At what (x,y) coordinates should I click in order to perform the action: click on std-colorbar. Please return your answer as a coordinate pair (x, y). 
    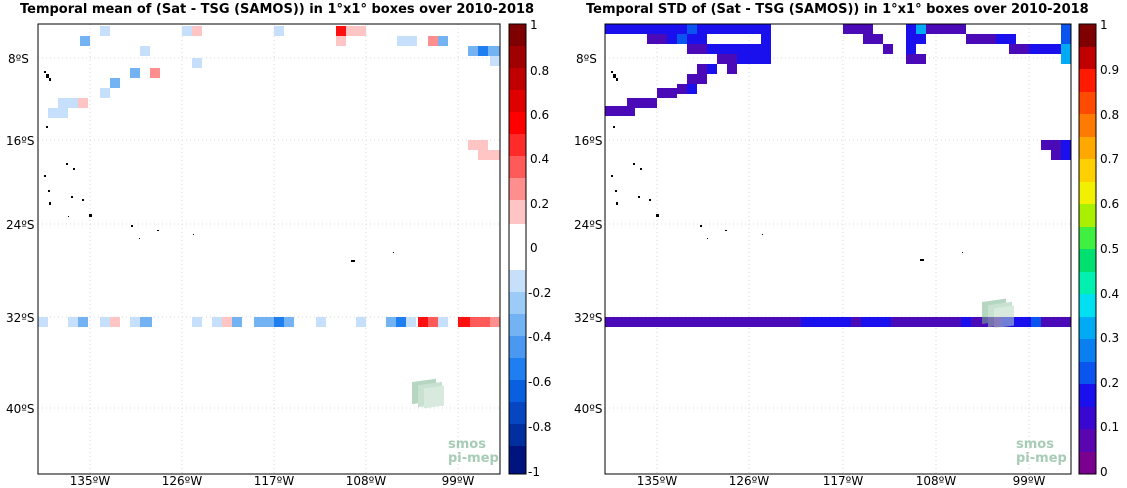
    Looking at the image, I should click on (1087, 249).